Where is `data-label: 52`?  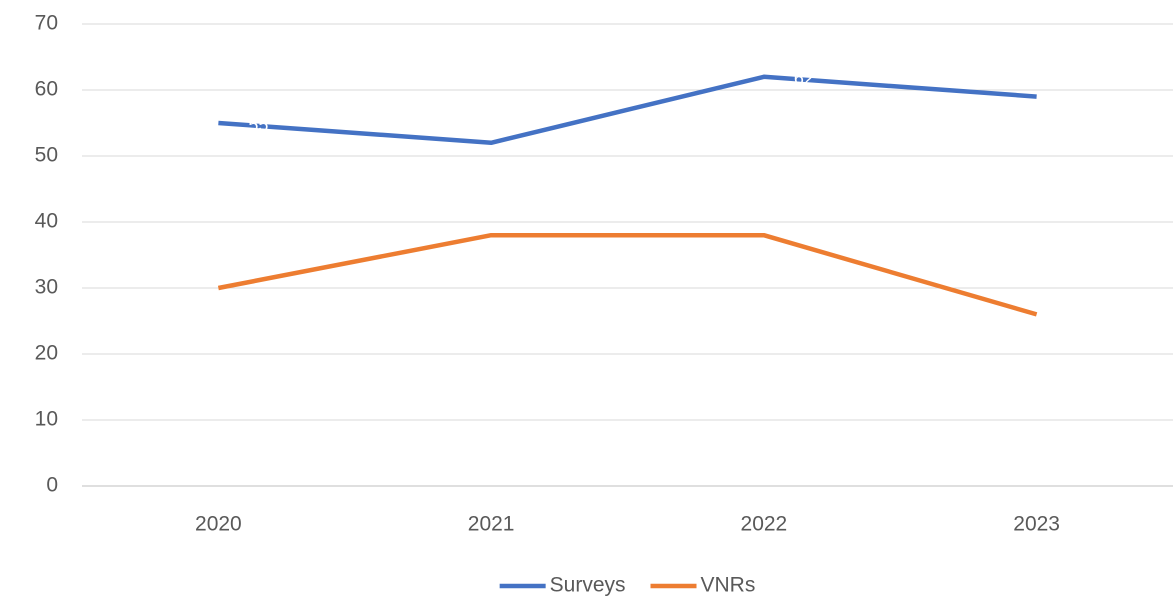 data-label: 52 is located at coordinates (531, 145).